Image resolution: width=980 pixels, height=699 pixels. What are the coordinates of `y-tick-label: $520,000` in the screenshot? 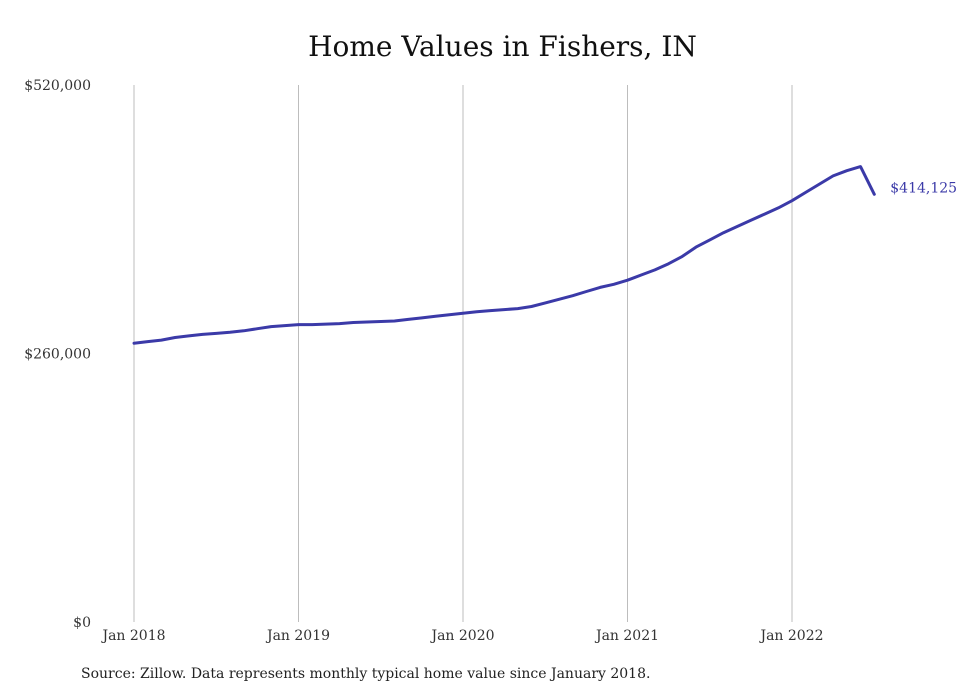 It's located at (57, 86).